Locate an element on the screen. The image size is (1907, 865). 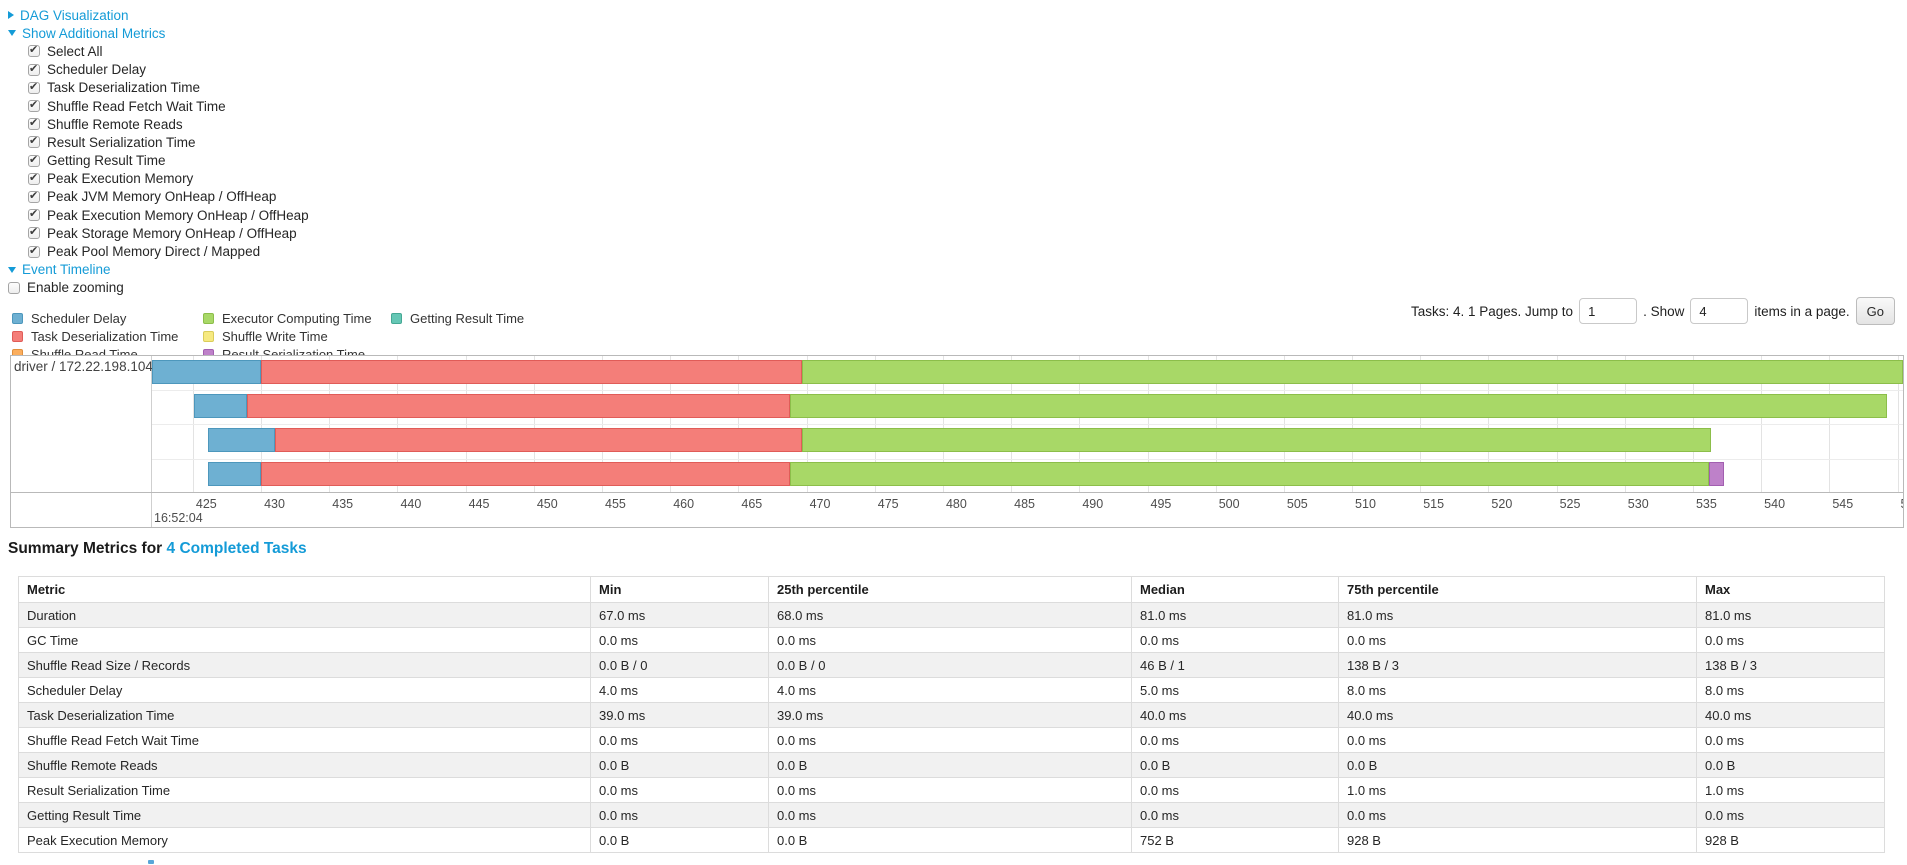
legend-item-shuffle_write: Shuffle Write Time is located at coordinates (297, 336).